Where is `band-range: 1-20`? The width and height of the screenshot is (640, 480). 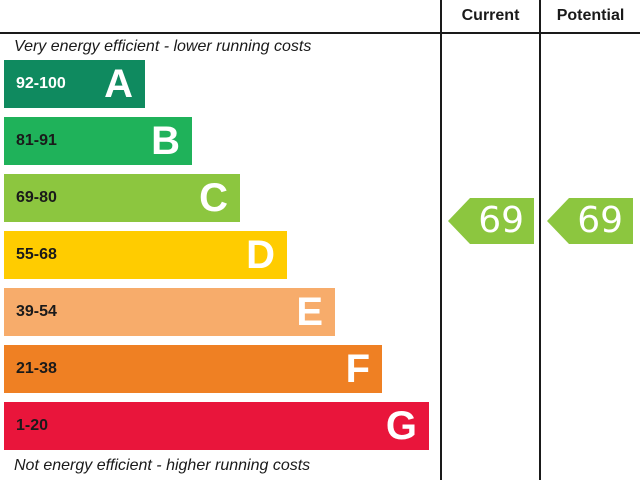 band-range: 1-20 is located at coordinates (32, 425).